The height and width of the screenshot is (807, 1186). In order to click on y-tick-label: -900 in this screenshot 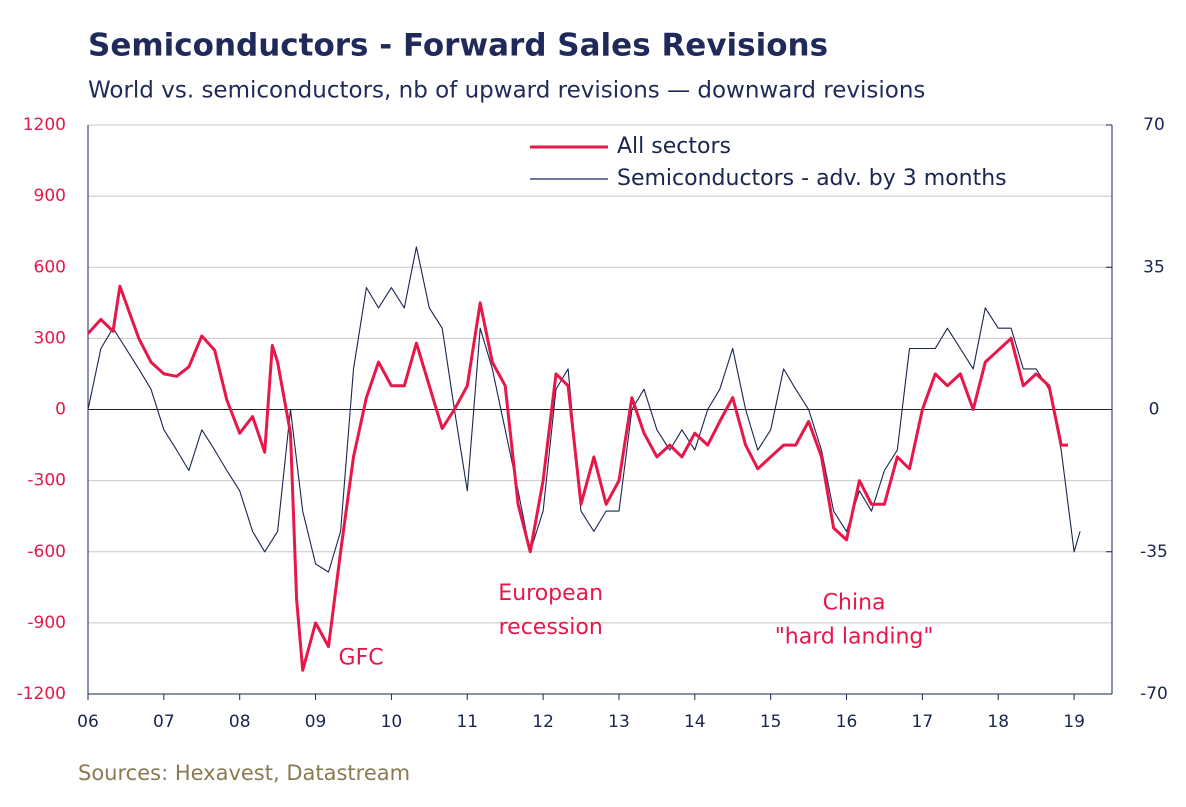, I will do `click(46, 623)`.